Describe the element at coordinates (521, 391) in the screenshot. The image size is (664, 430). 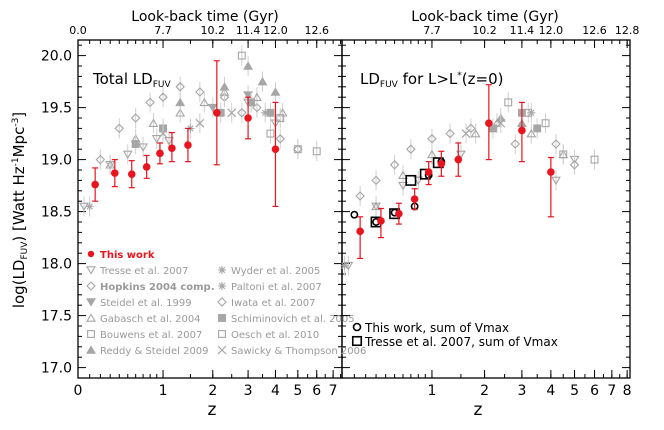
I see `right-x-tick-label-2: 3` at that location.